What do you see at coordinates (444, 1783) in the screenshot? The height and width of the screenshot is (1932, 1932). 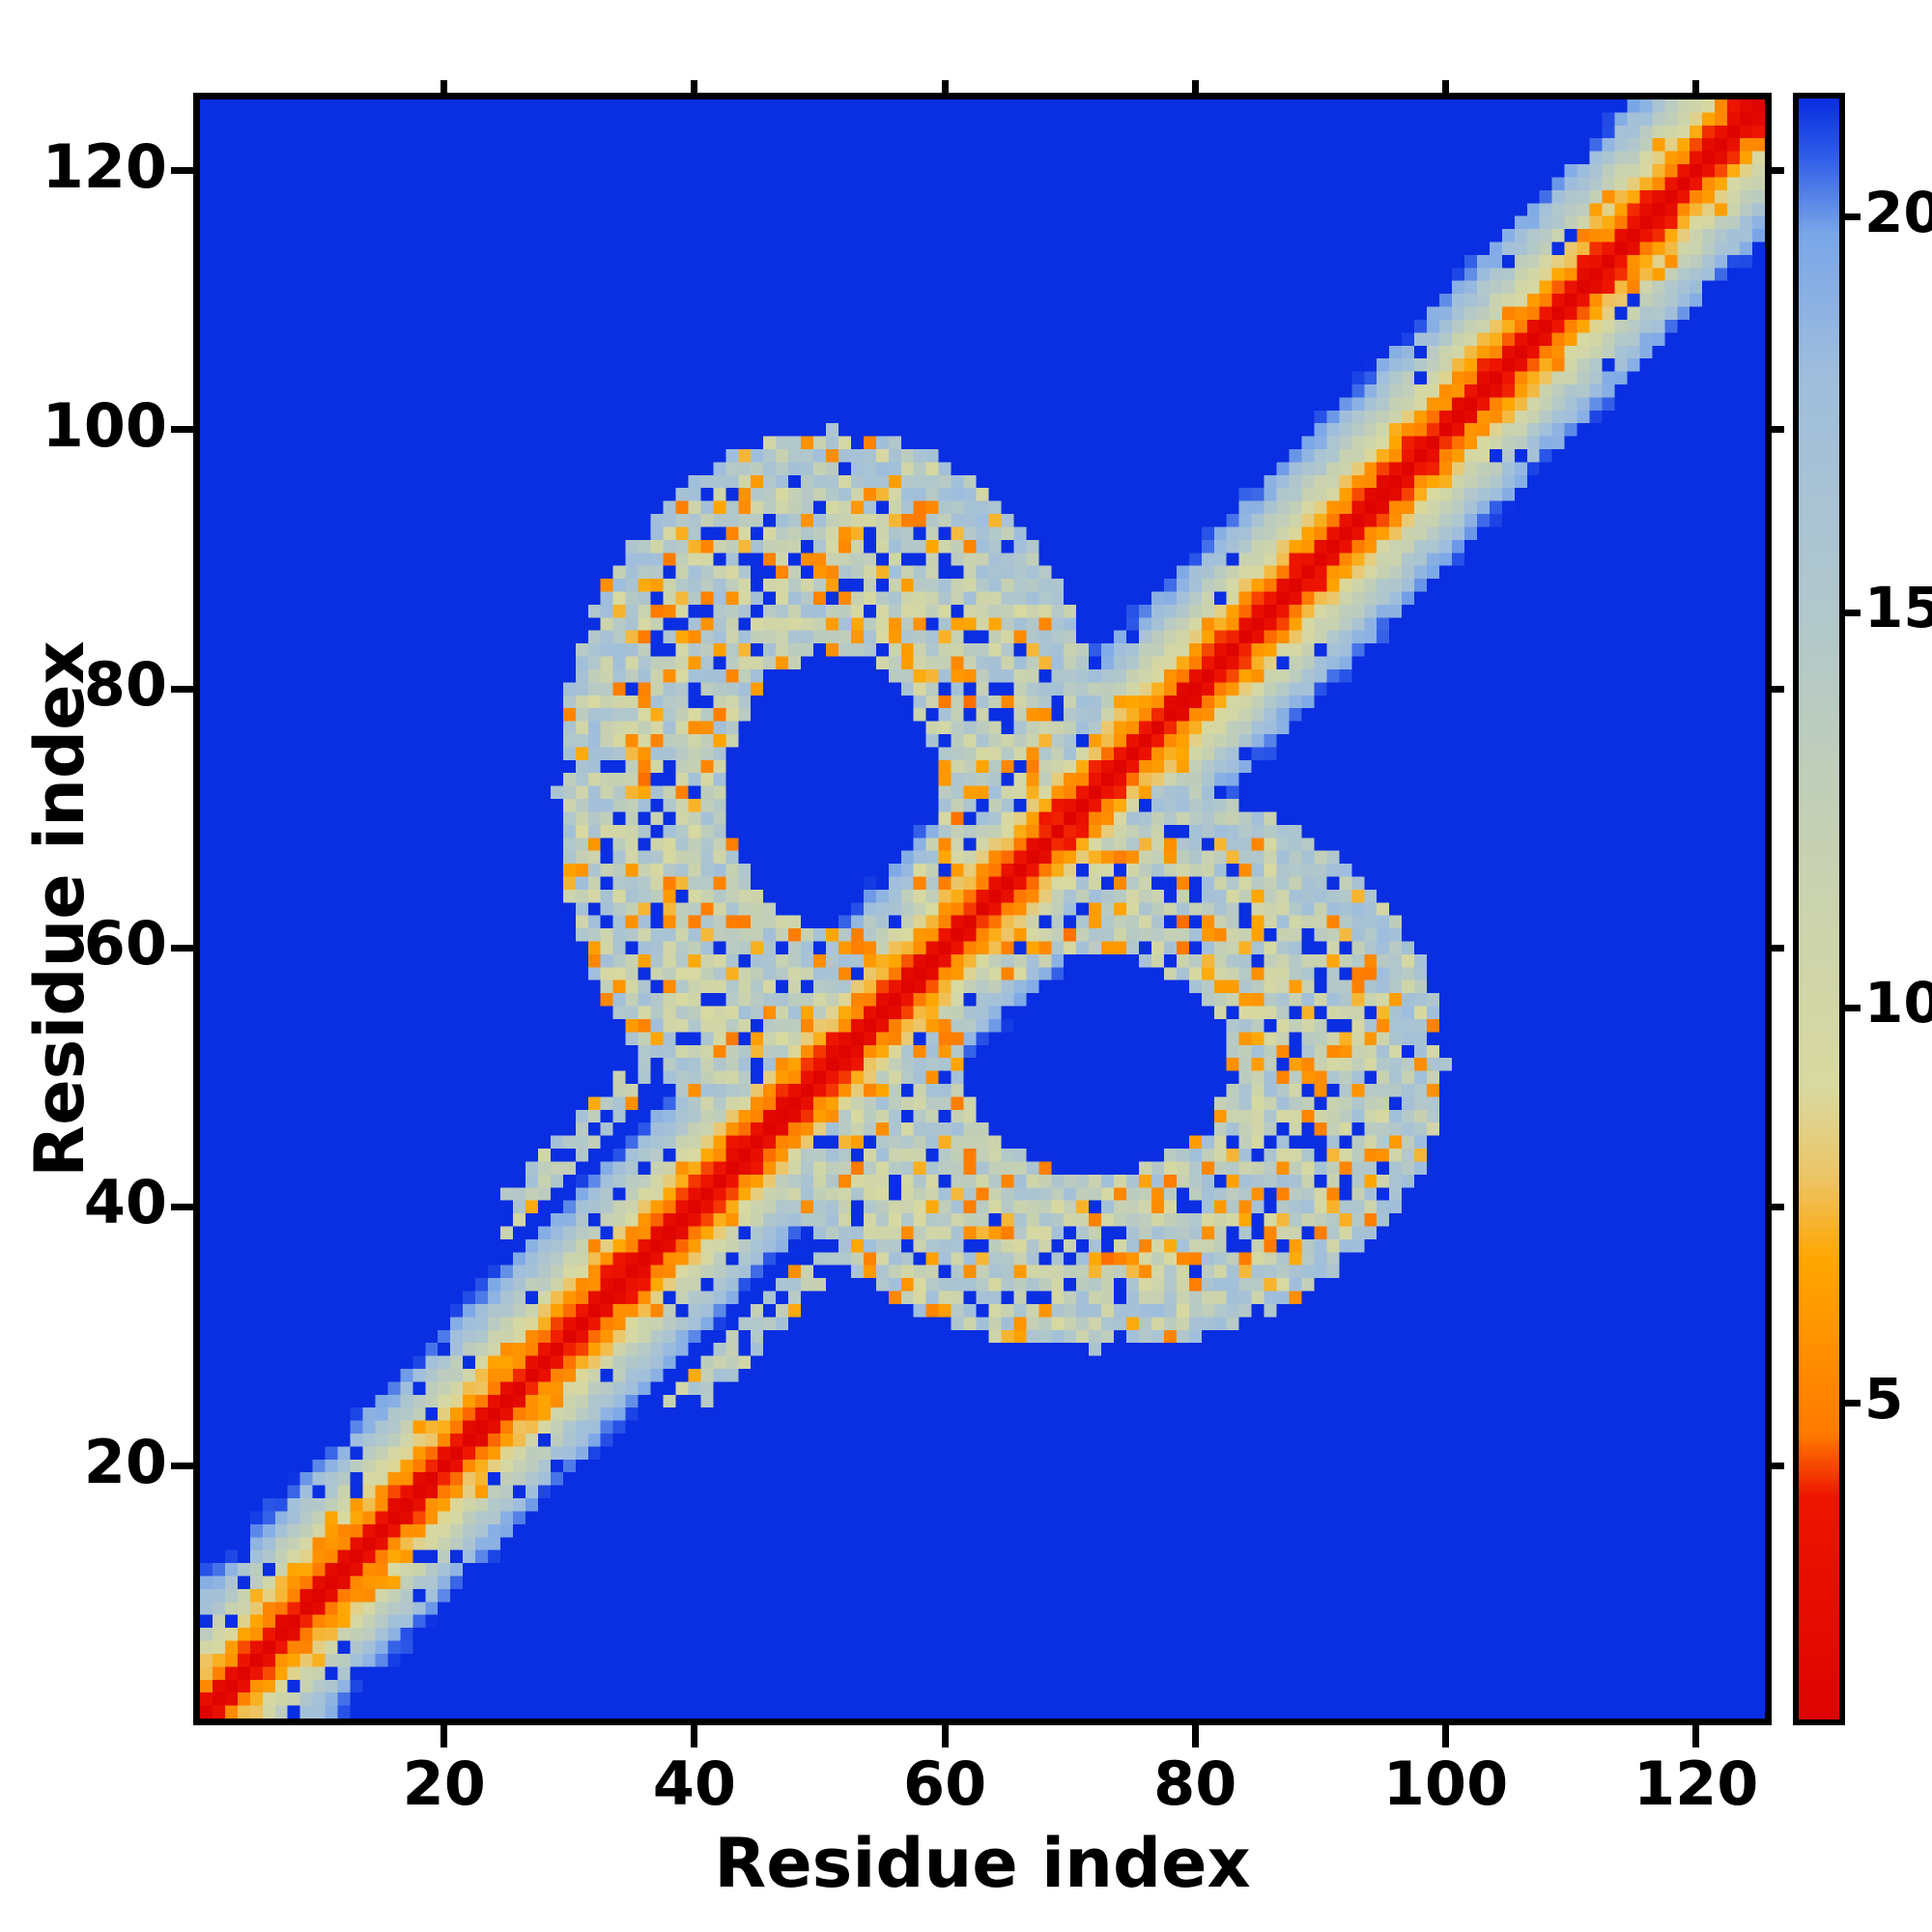 I see `x-tick-label: 20` at bounding box center [444, 1783].